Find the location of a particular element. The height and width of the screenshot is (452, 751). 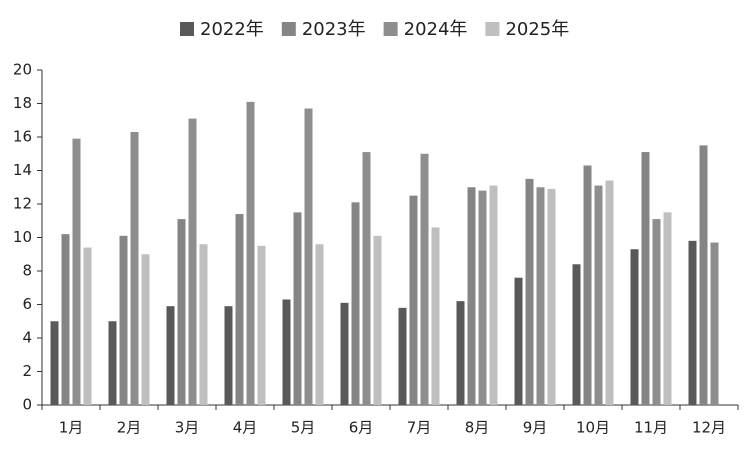

x-tick-label: 7月 is located at coordinates (419, 428).